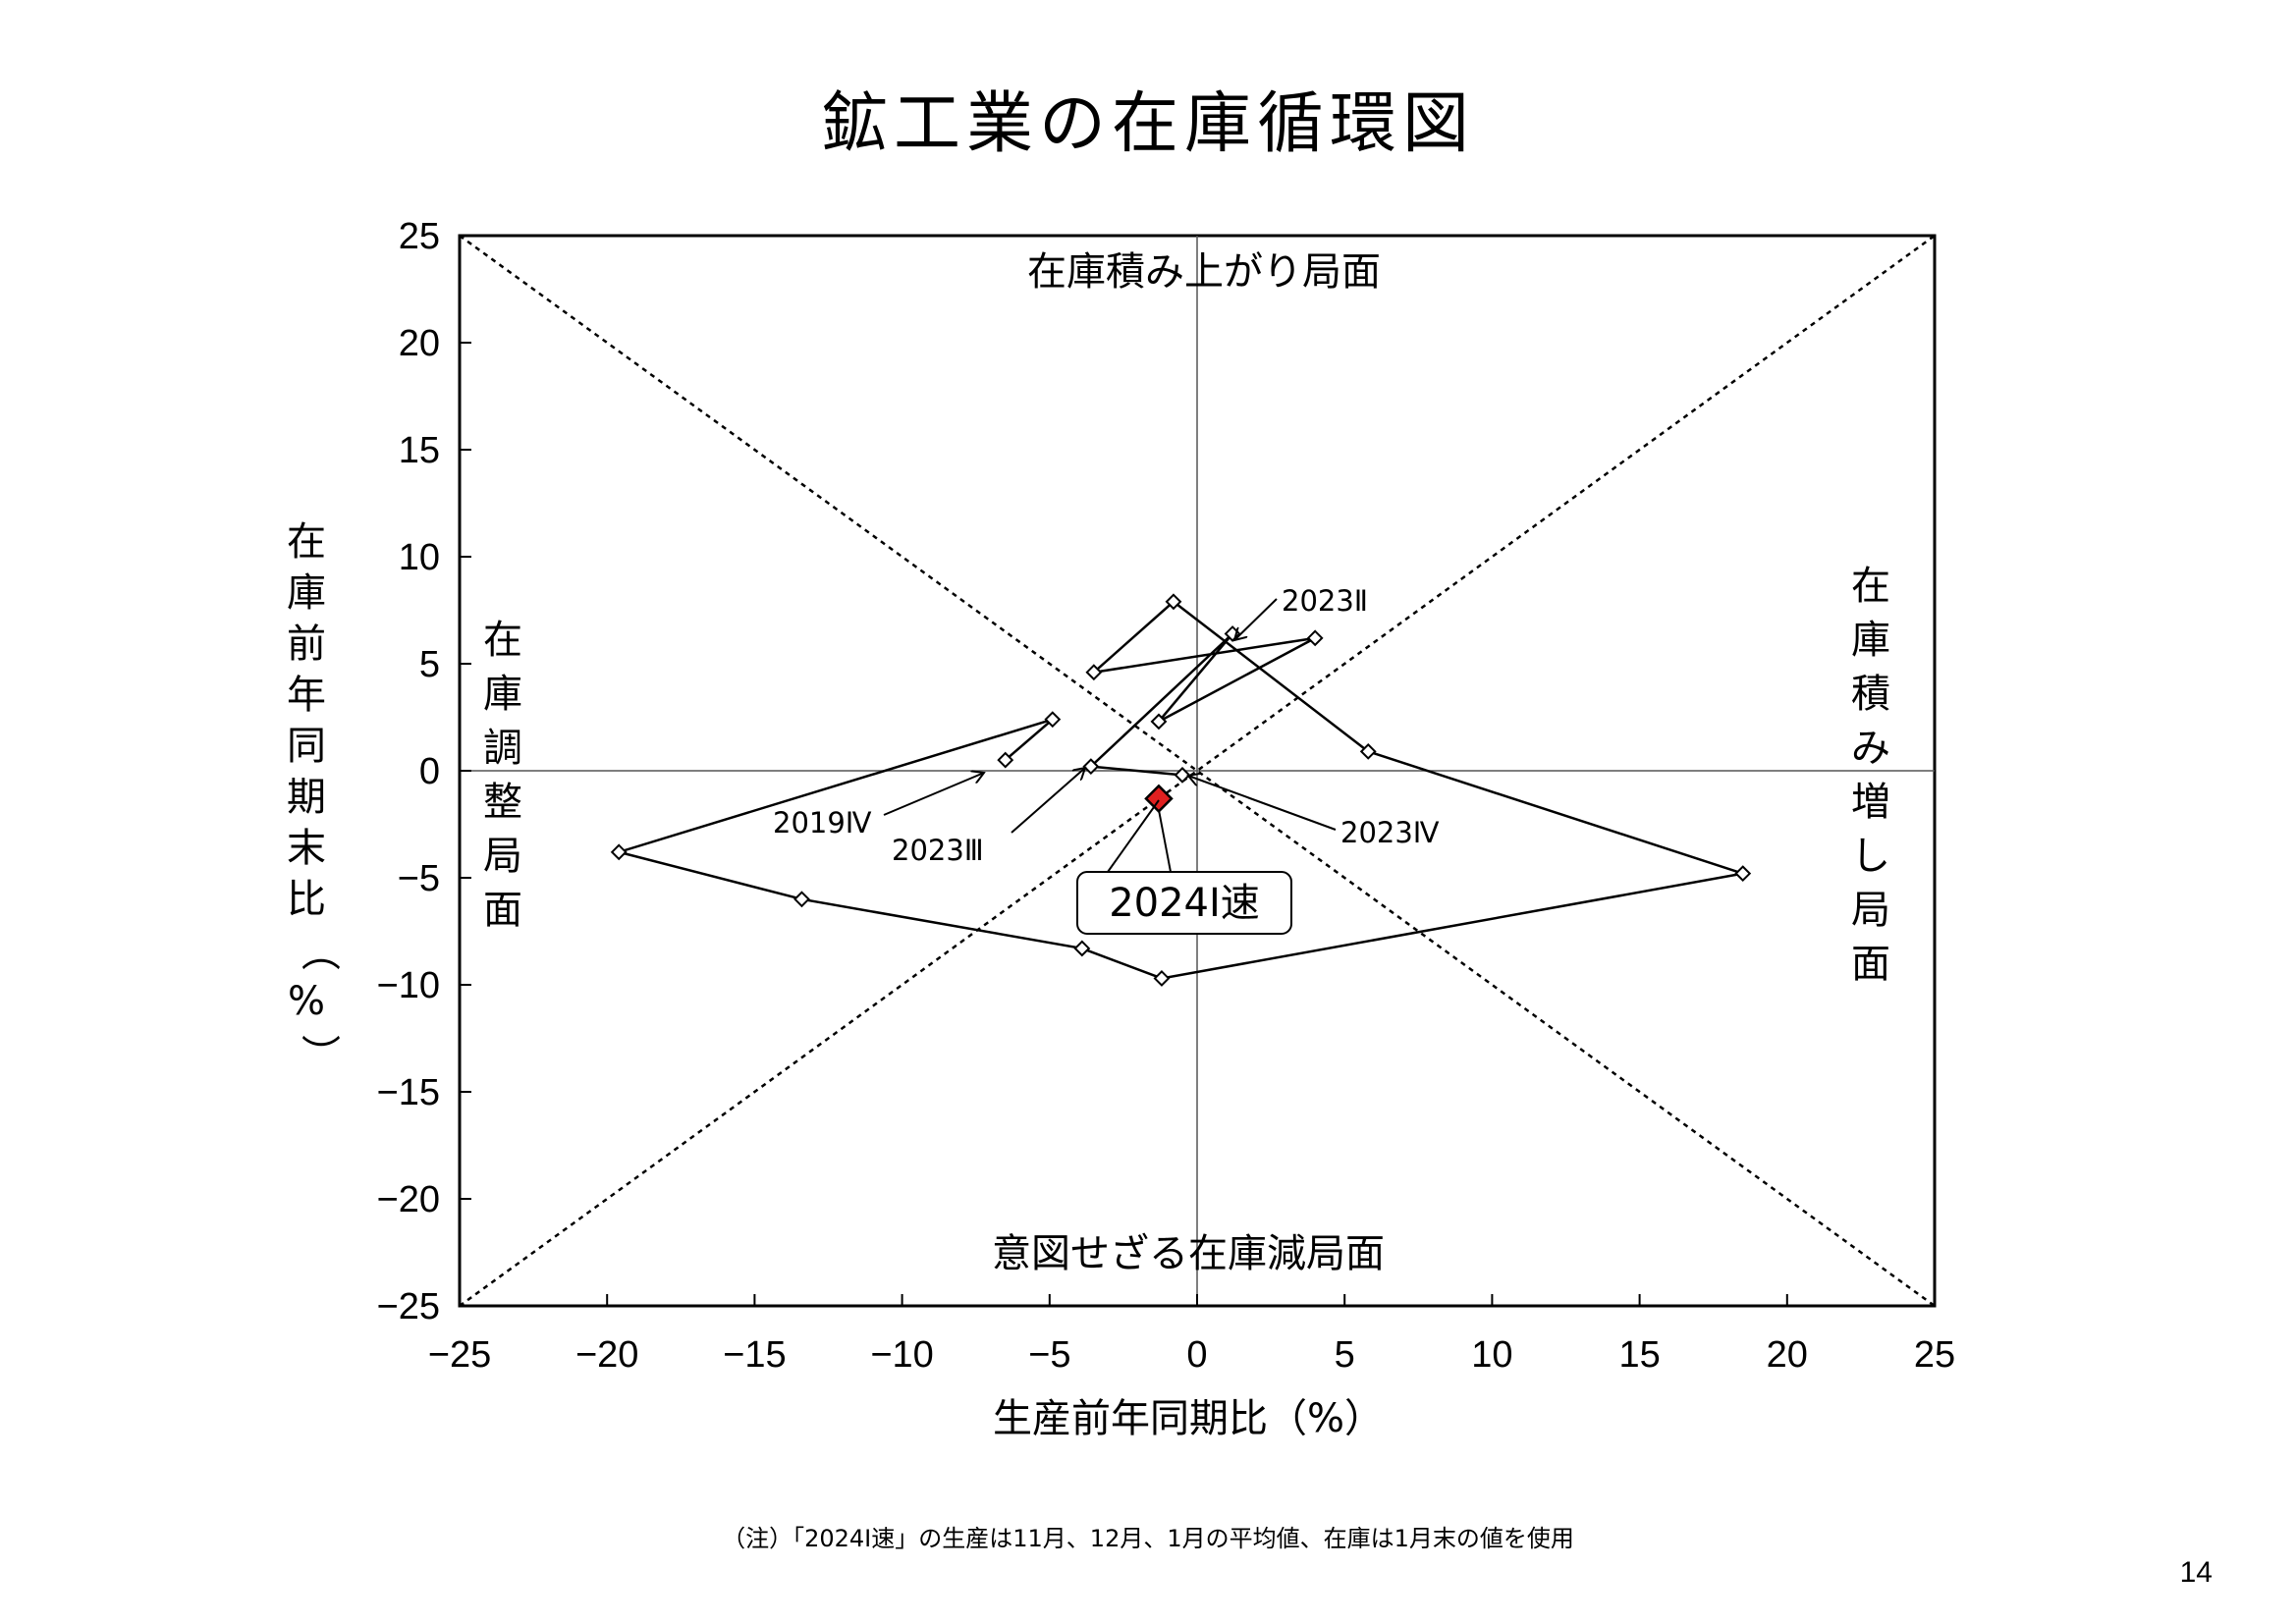 This screenshot has width=2296, height=1624. Describe the element at coordinates (1870, 802) in the screenshot. I see `quadrant-label-right-char: 増` at that location.